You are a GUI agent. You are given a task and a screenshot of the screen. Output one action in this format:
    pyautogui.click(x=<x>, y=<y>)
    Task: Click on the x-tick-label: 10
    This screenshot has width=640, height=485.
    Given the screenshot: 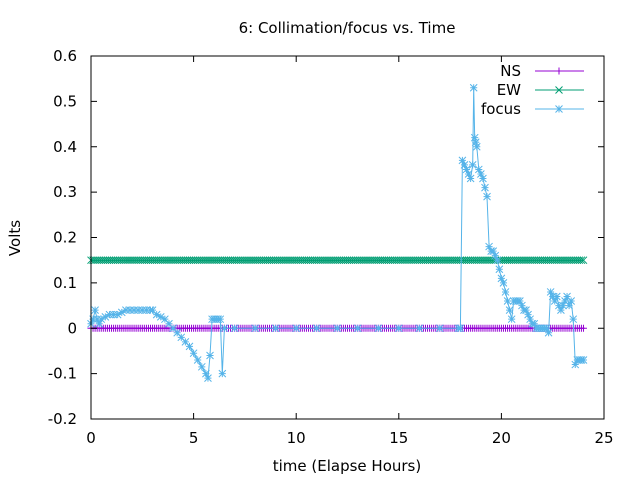 What is the action you would take?
    pyautogui.click(x=296, y=438)
    